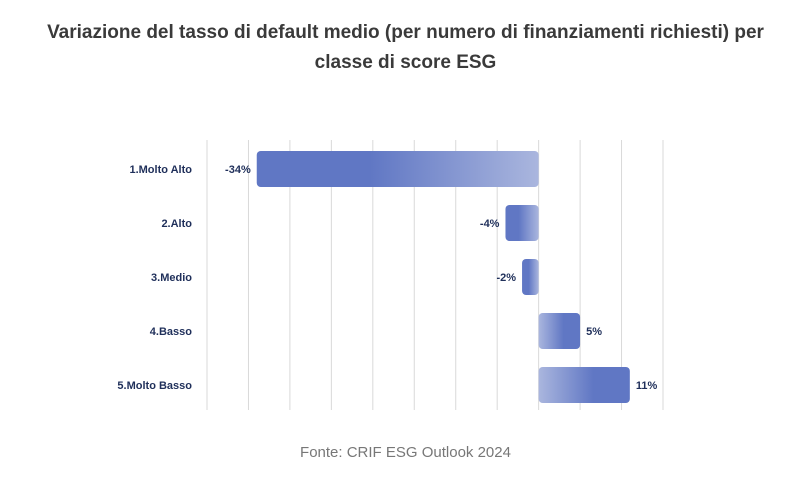 This screenshot has width=811, height=487. What do you see at coordinates (154, 386) in the screenshot?
I see `category-label: 5.Molto Basso` at bounding box center [154, 386].